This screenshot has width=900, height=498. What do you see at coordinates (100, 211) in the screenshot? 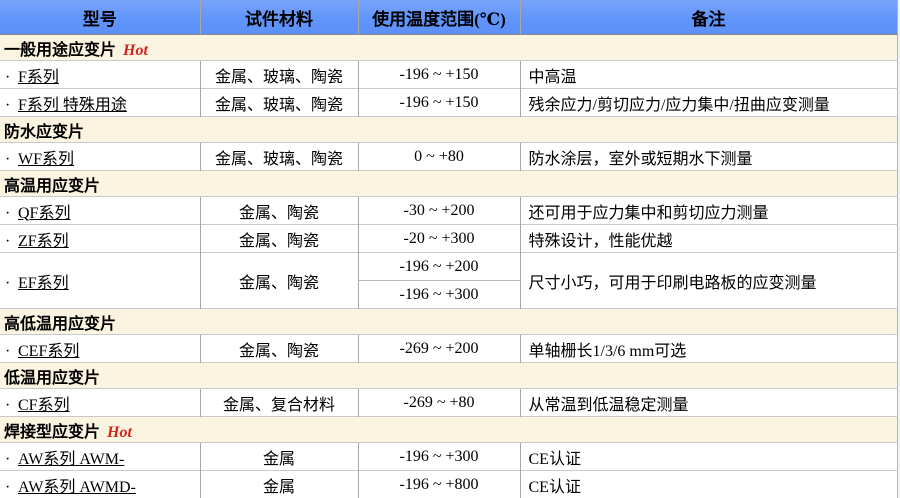
I see `model-cell: ·QF系列` at bounding box center [100, 211].